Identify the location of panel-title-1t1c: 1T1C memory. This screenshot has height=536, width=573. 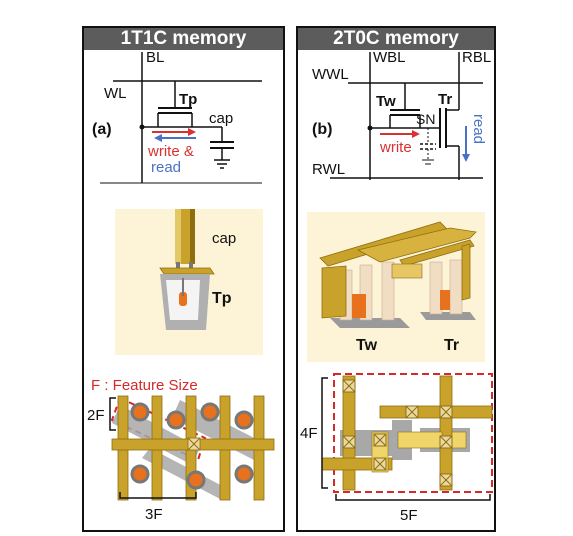
(183, 39).